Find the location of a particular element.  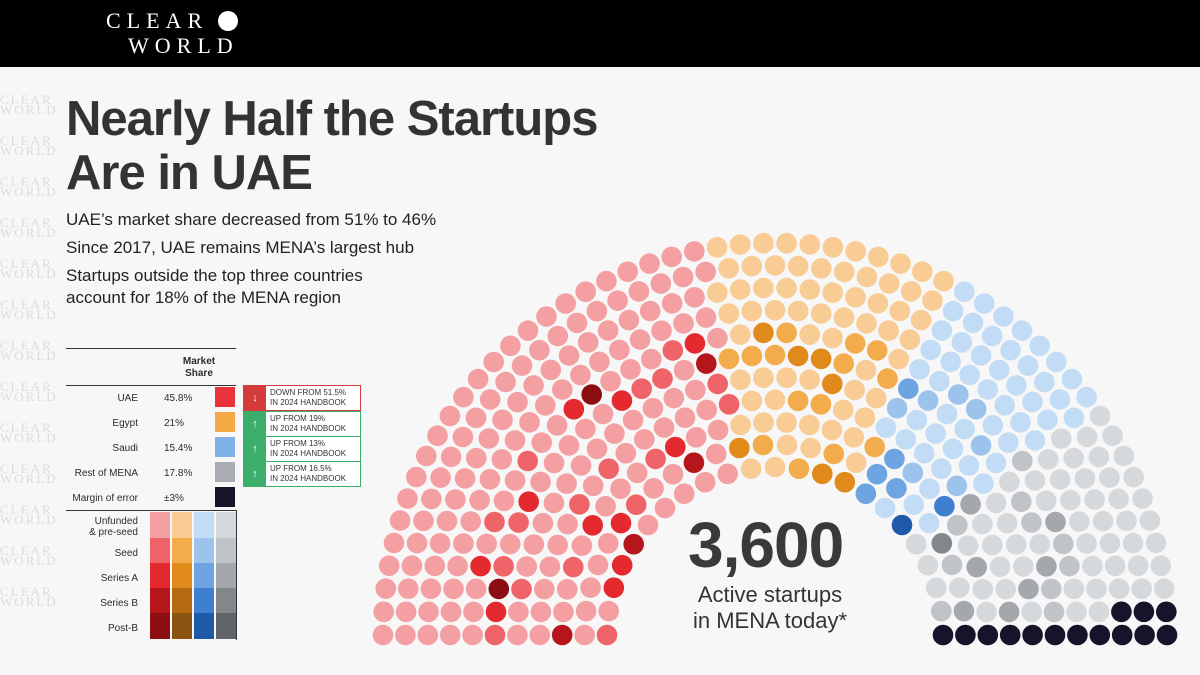

stage-label-unfunded: Unfunded & pre-seed is located at coordinates (102, 527).